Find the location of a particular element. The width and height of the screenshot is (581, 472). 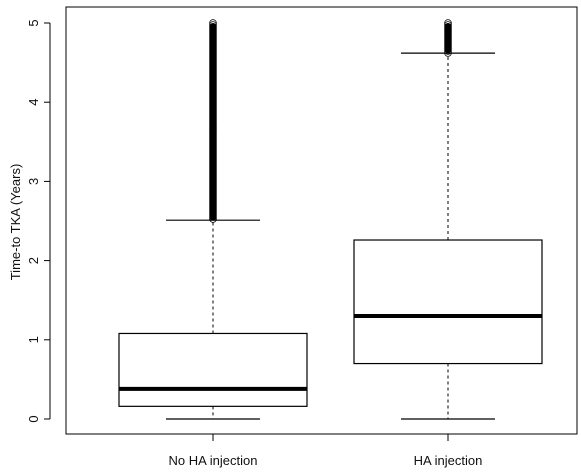

x-tick-label: HA injection is located at coordinates (448, 460).